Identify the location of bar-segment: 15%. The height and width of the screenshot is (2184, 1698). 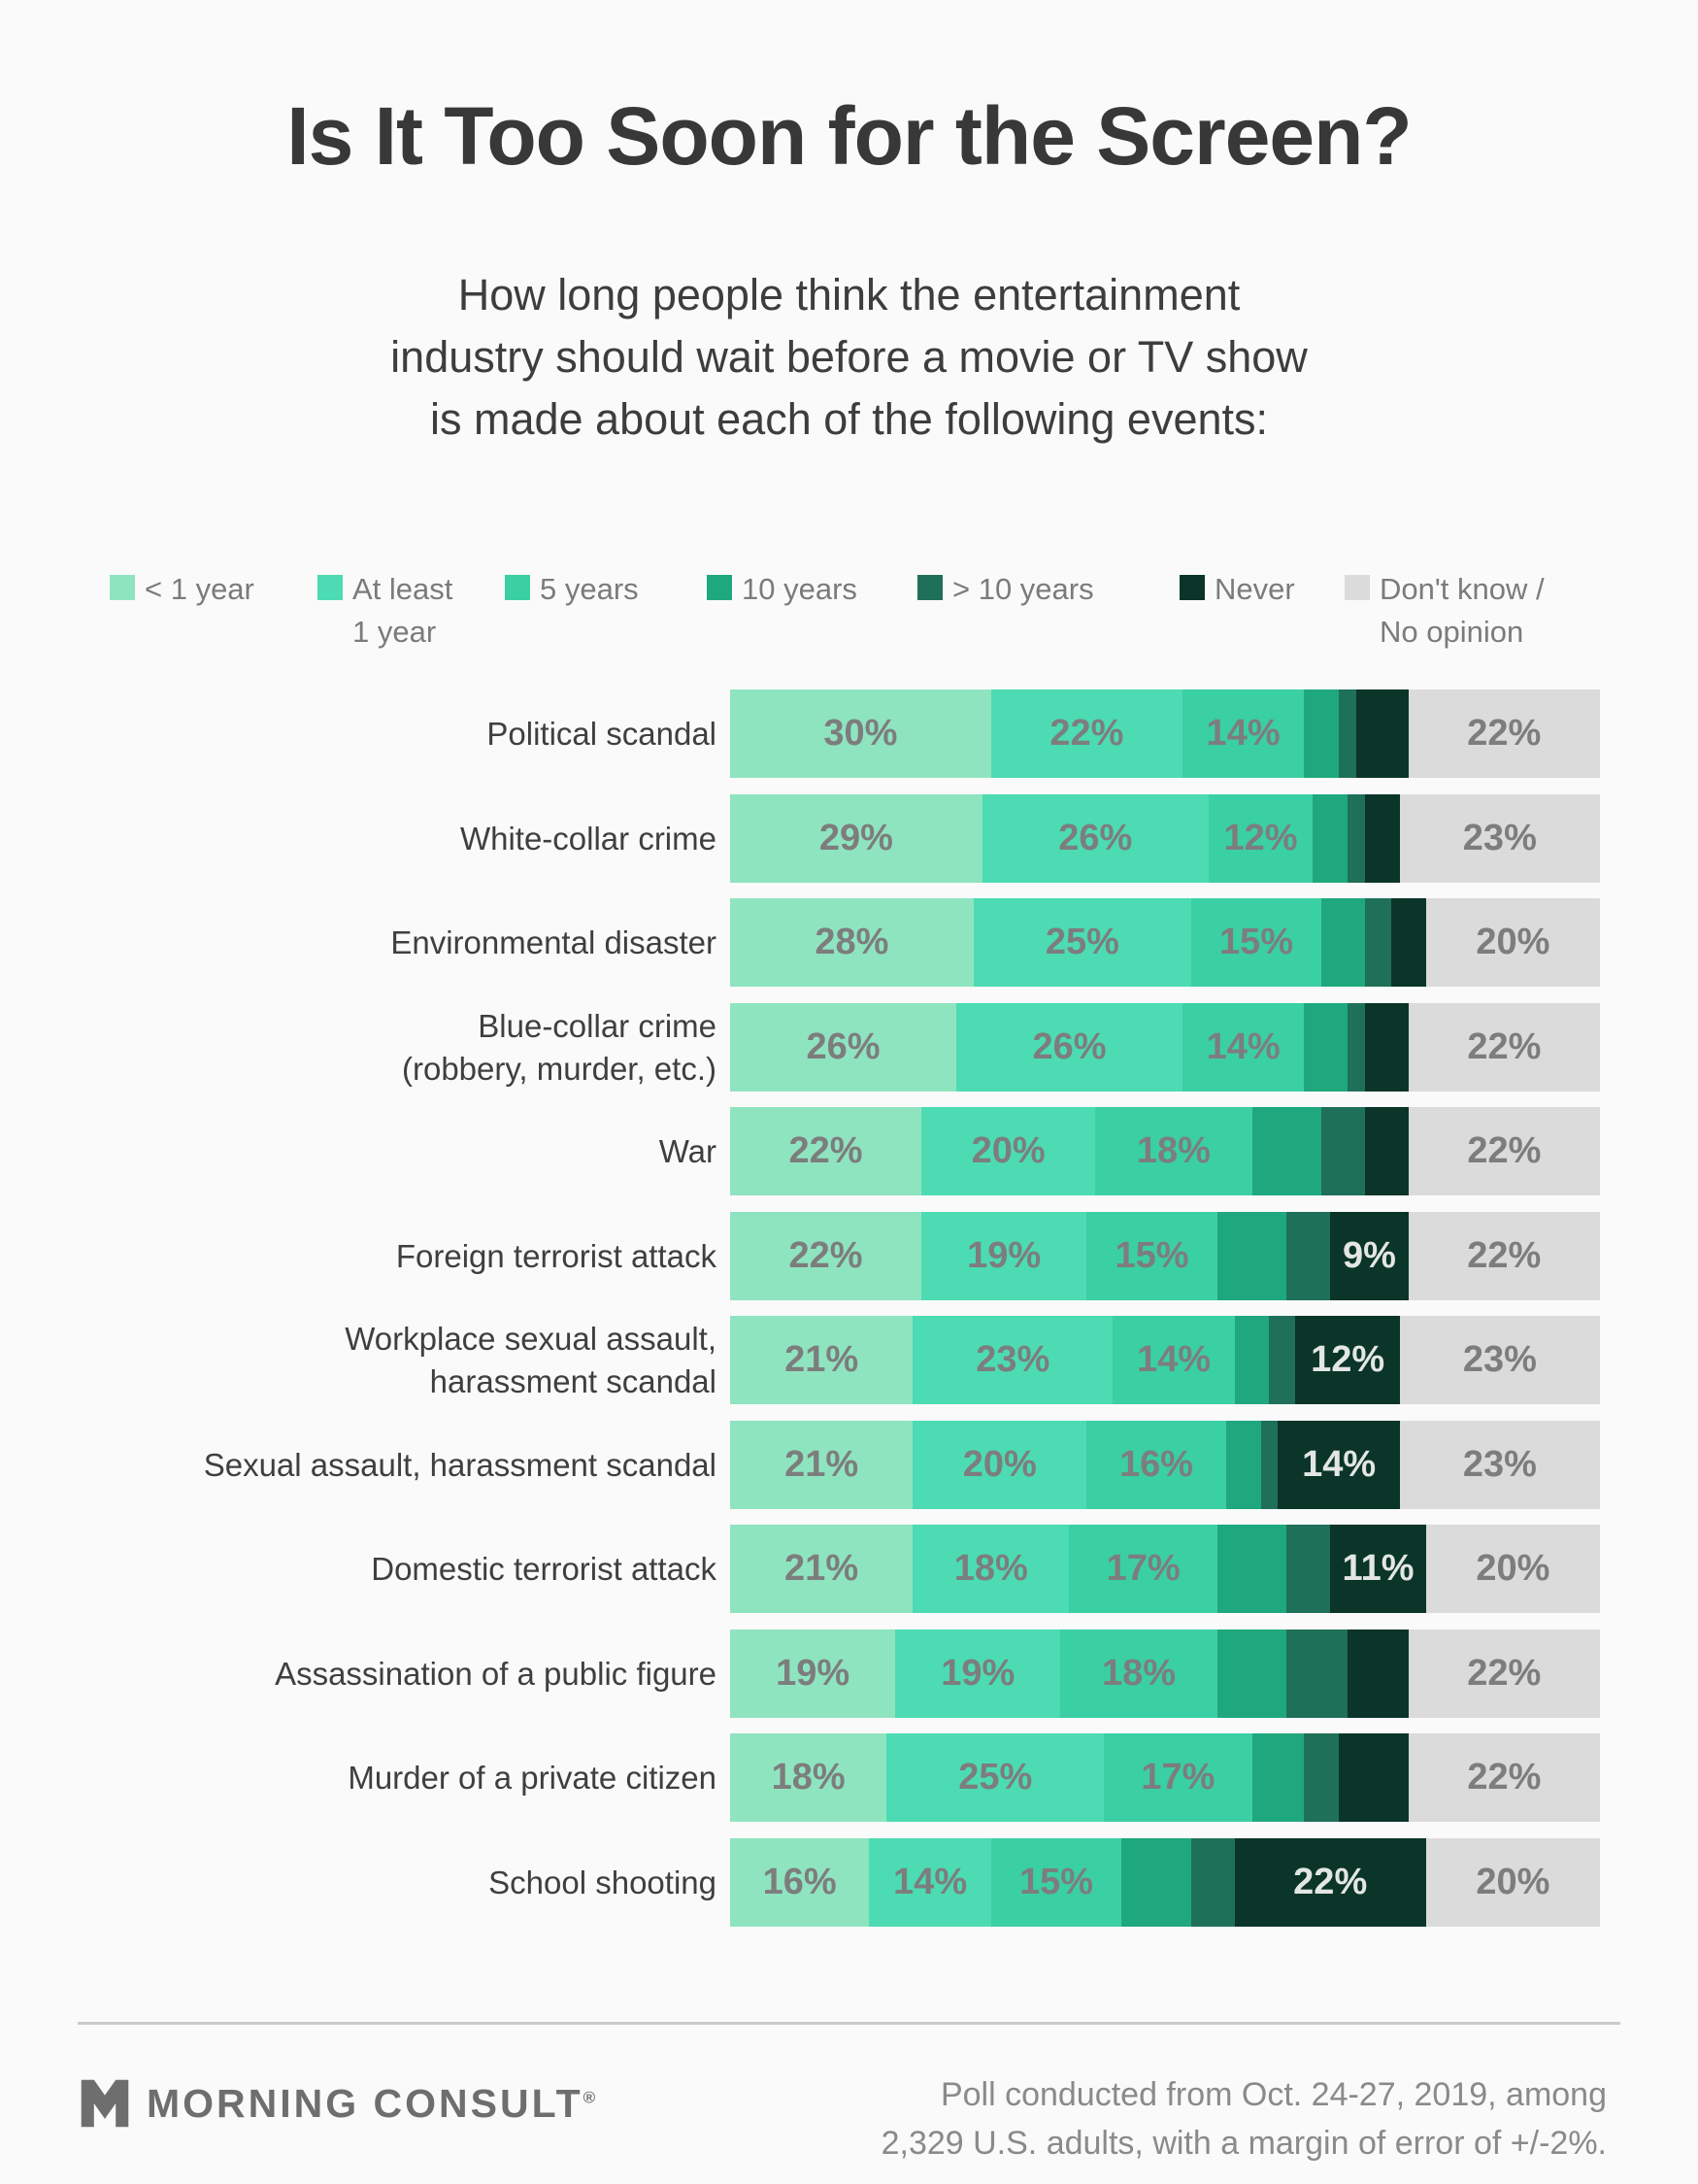
(1151, 1256).